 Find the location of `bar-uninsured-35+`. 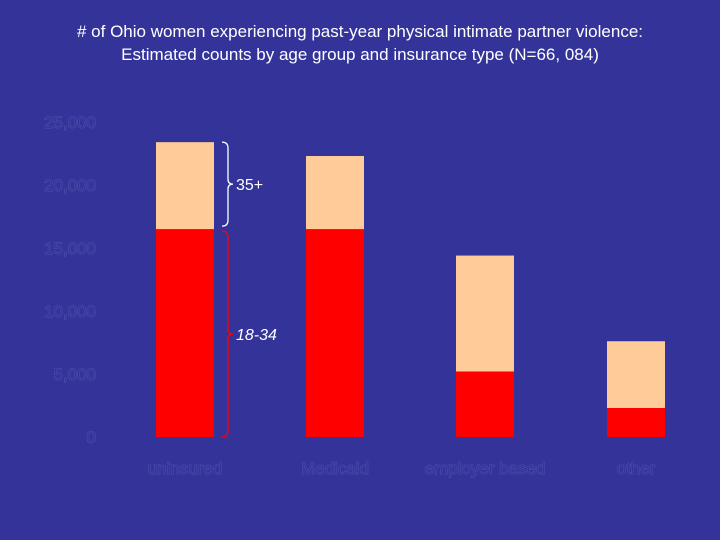

bar-uninsured-35+ is located at coordinates (185, 186).